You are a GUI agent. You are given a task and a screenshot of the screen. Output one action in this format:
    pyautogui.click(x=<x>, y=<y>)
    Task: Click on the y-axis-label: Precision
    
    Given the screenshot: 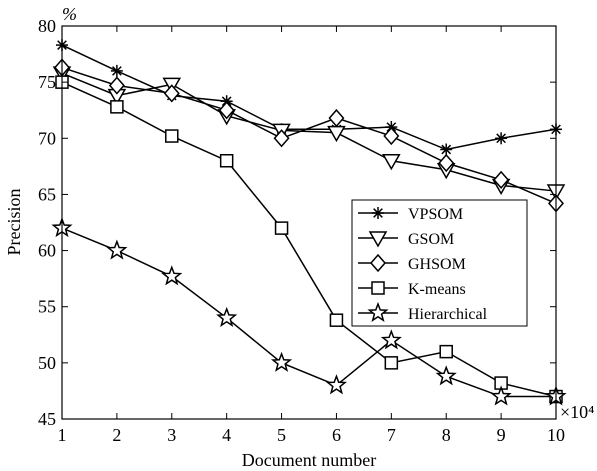 What is the action you would take?
    pyautogui.click(x=14, y=222)
    